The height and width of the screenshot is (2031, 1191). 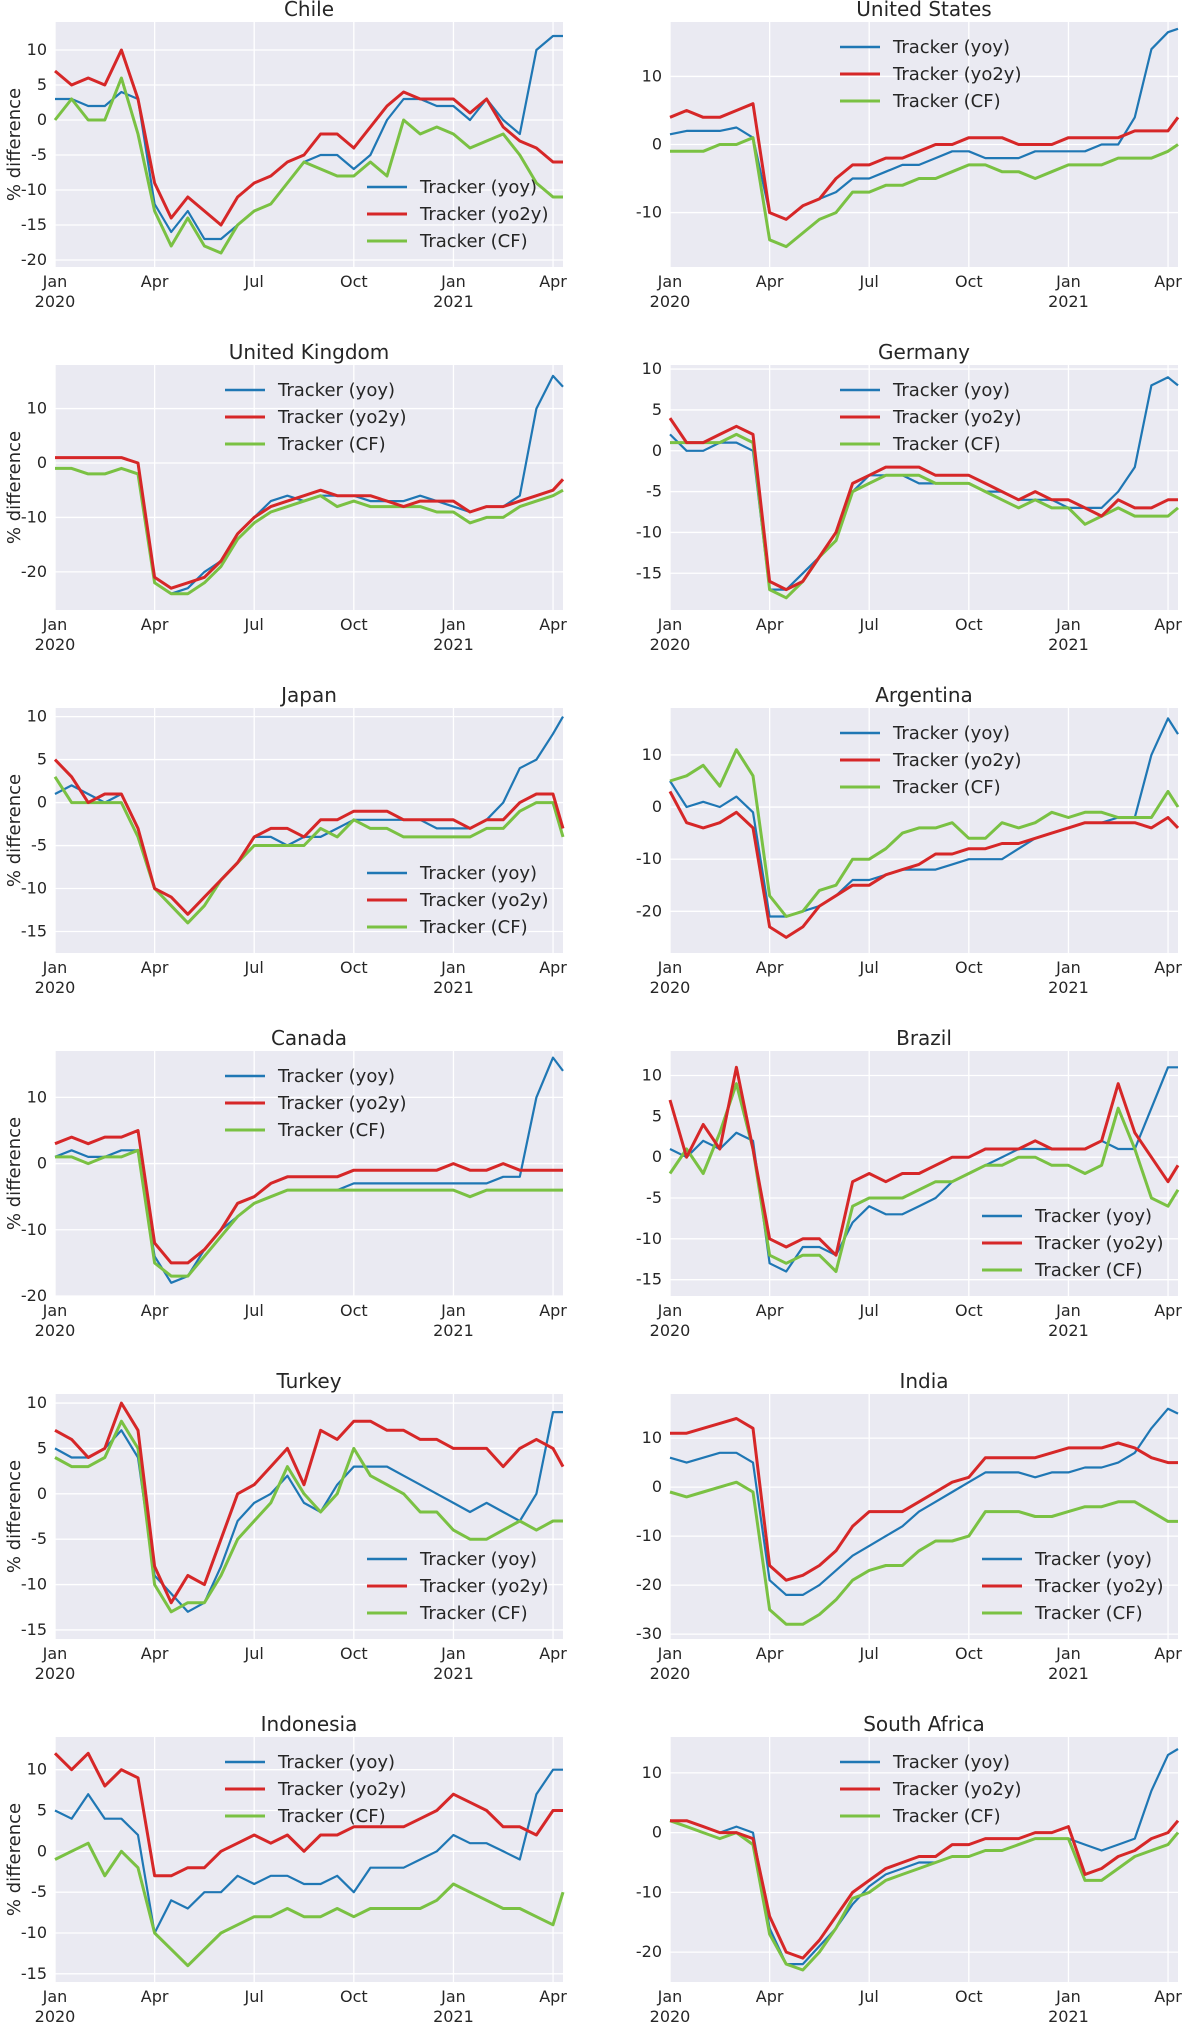 I want to click on y-tick-label: -30, so click(x=649, y=1633).